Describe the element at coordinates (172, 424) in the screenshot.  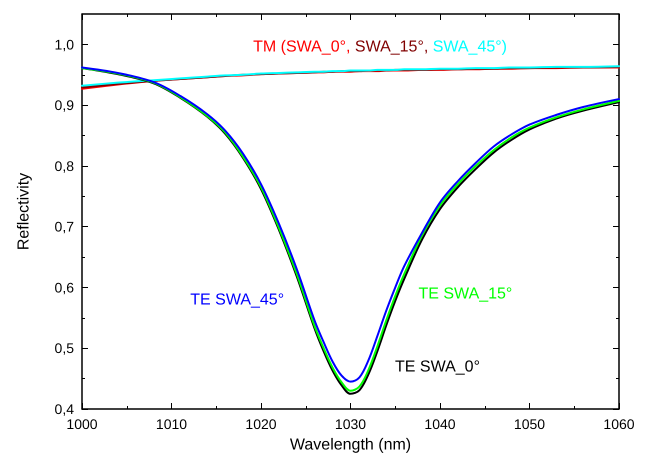
I see `x-tick-label: 1010` at that location.